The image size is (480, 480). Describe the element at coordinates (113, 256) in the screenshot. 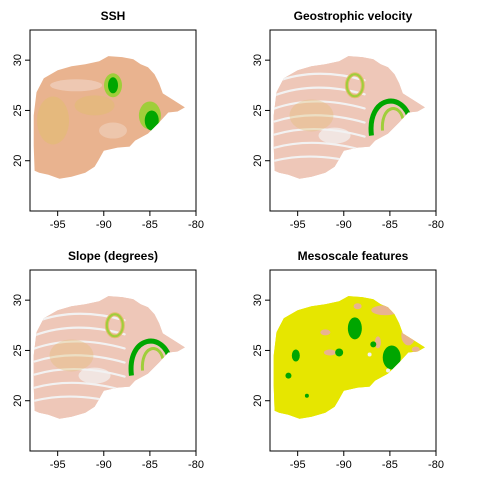

I see `panel-title: Slope (degrees)` at that location.